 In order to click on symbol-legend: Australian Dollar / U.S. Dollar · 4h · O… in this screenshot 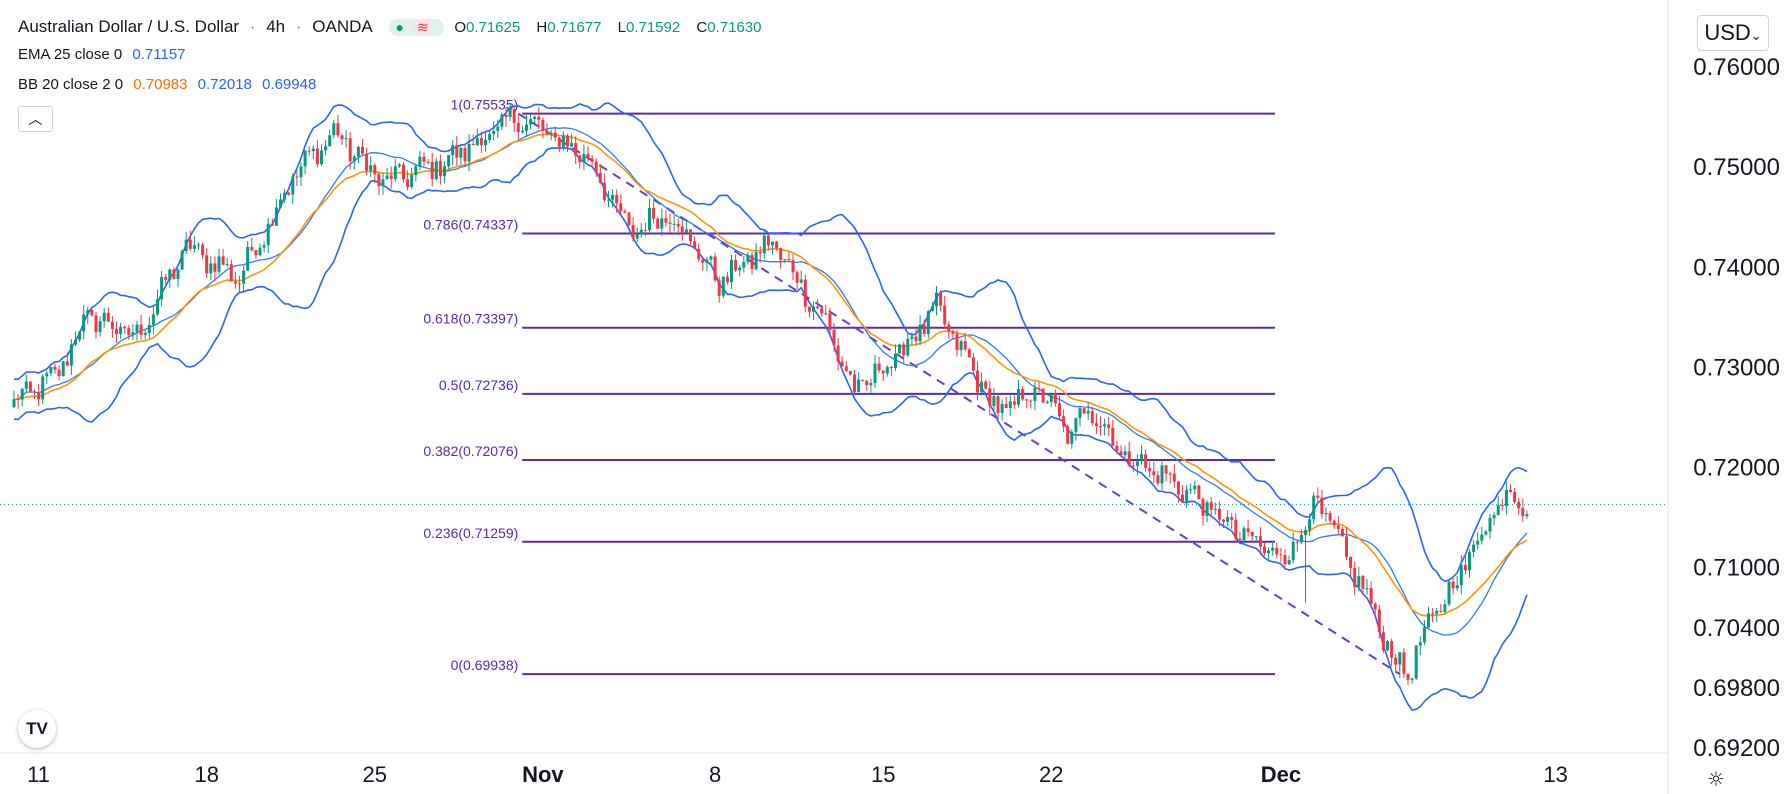, I will do `click(398, 27)`.